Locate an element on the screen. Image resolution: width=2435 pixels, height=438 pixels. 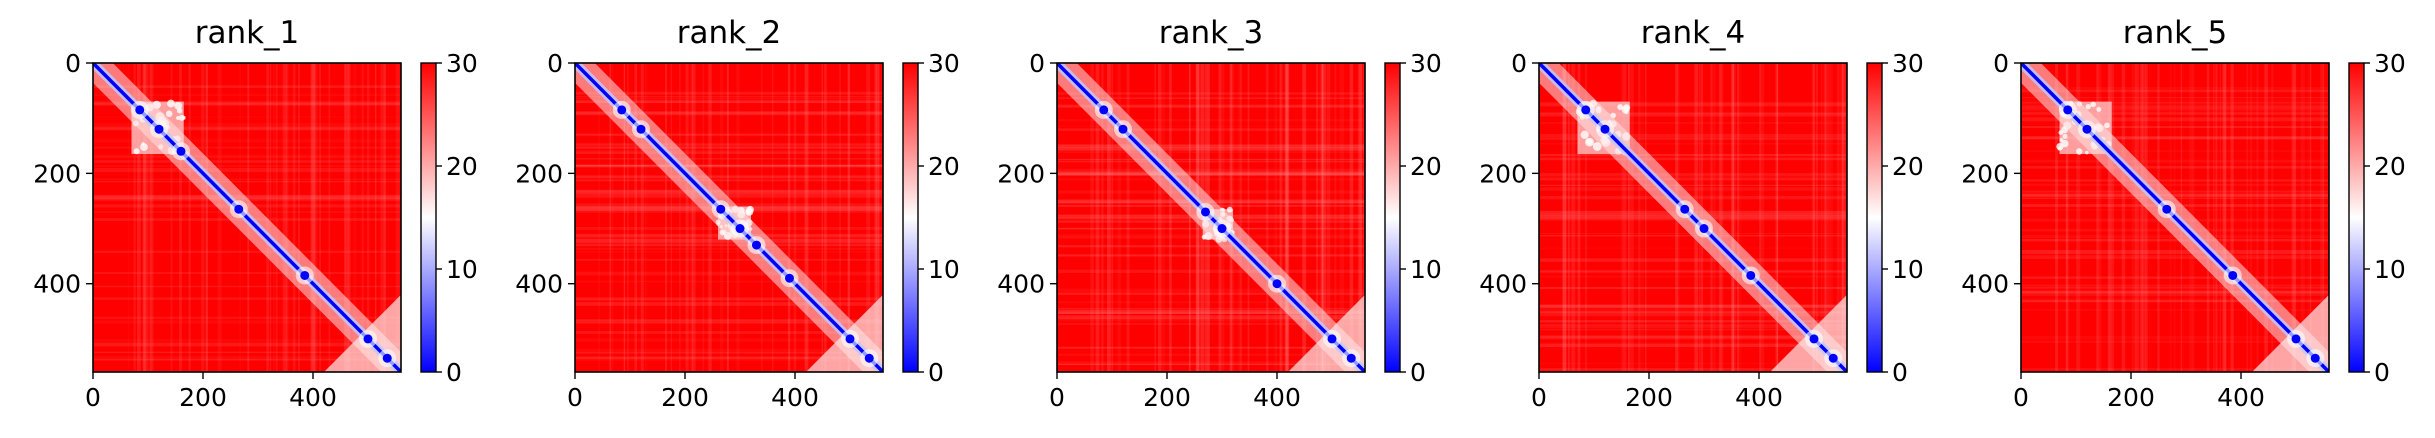
heatmap-image is located at coordinates (1693, 217).